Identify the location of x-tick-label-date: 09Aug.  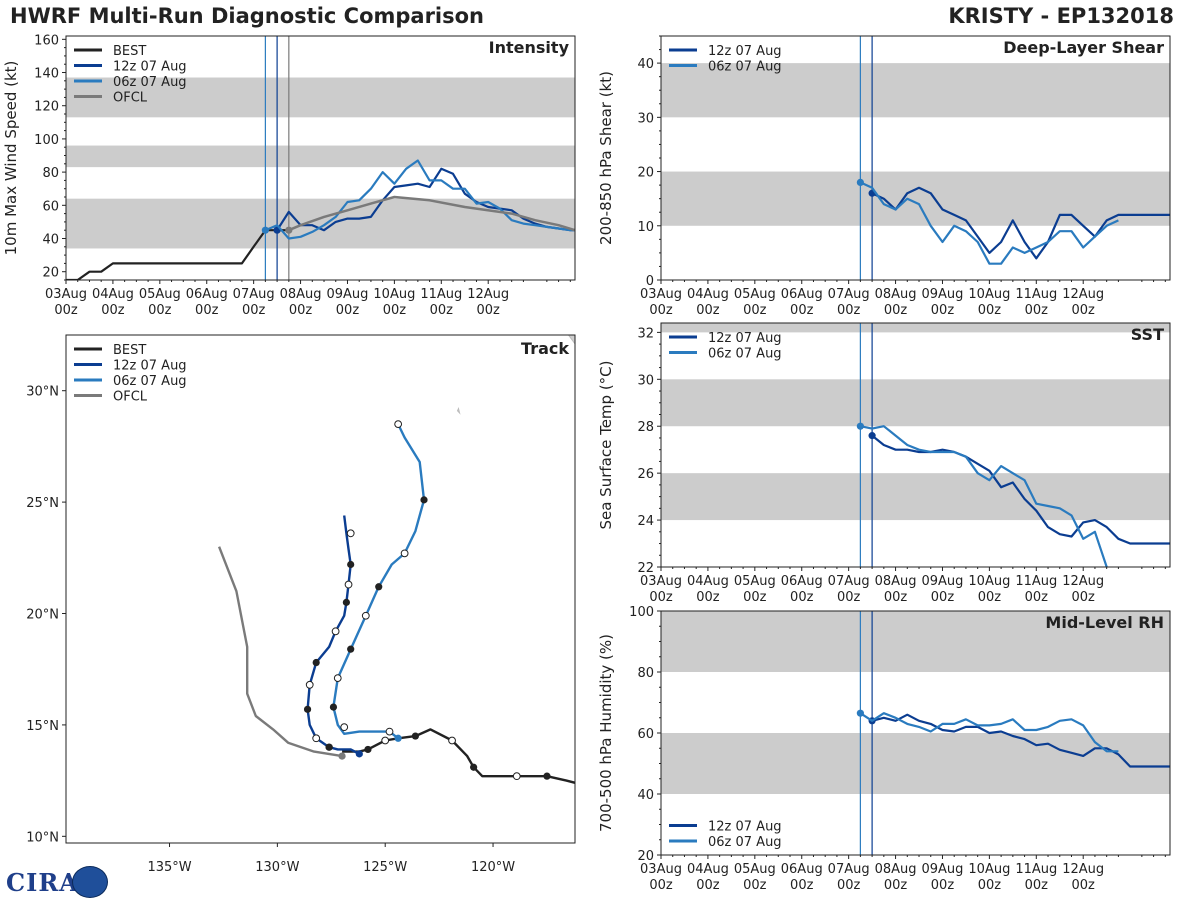
(943, 294).